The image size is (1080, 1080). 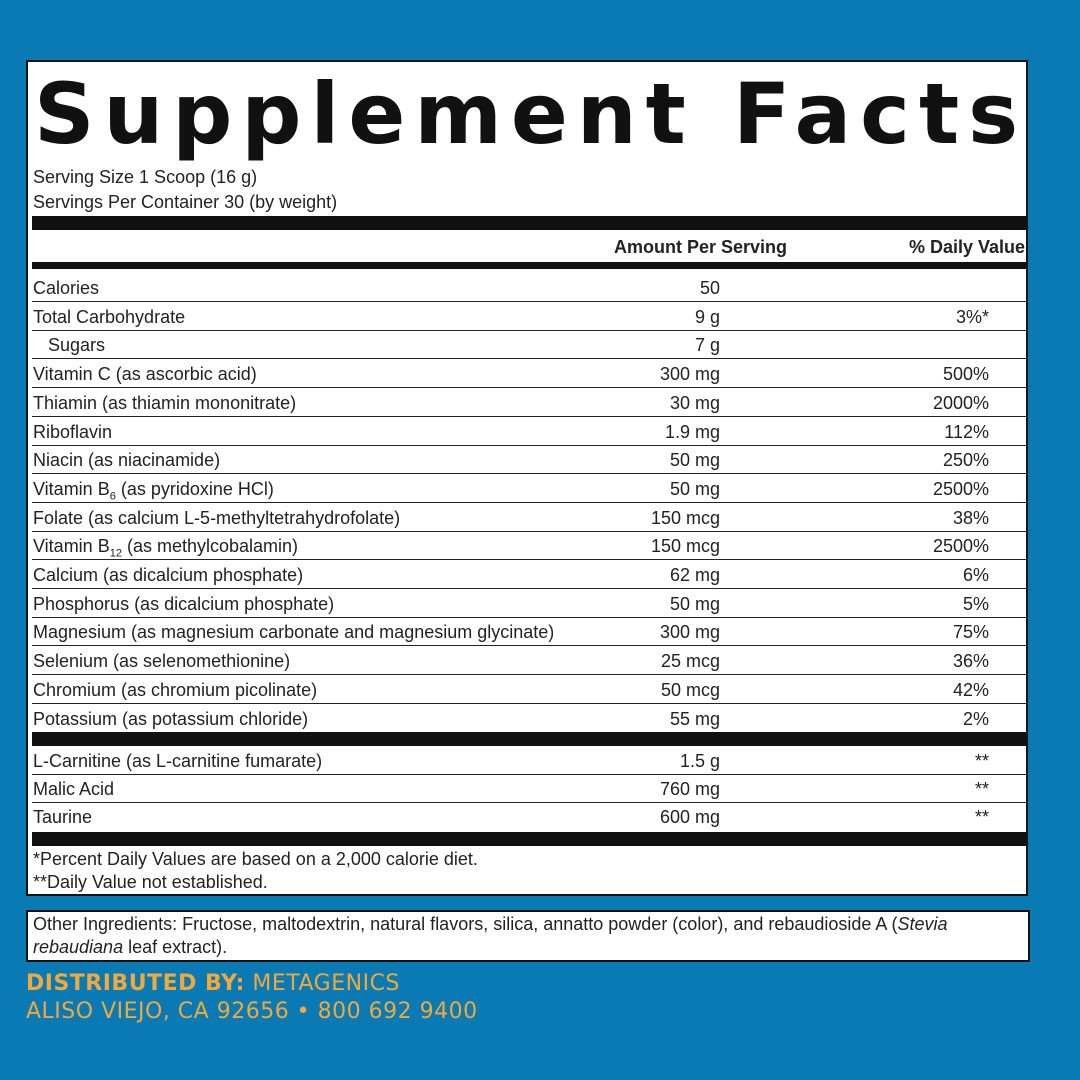 What do you see at coordinates (975, 575) in the screenshot?
I see `nutrient-daily-value: 6%` at bounding box center [975, 575].